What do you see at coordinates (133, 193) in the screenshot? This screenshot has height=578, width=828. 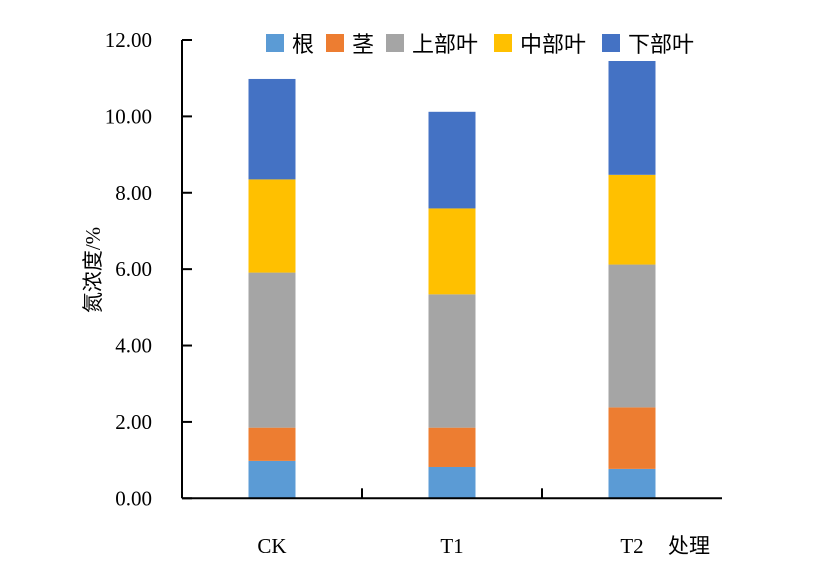 I see `y-tick-label: 8.00` at bounding box center [133, 193].